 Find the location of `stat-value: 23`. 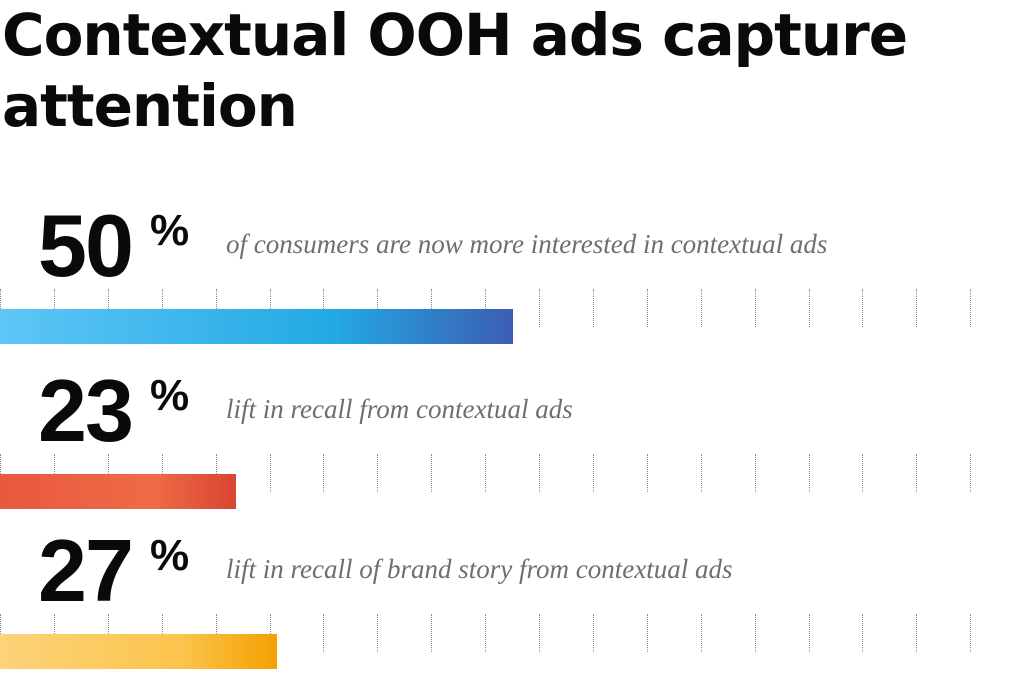

stat-value: 23 is located at coordinates (86, 410).